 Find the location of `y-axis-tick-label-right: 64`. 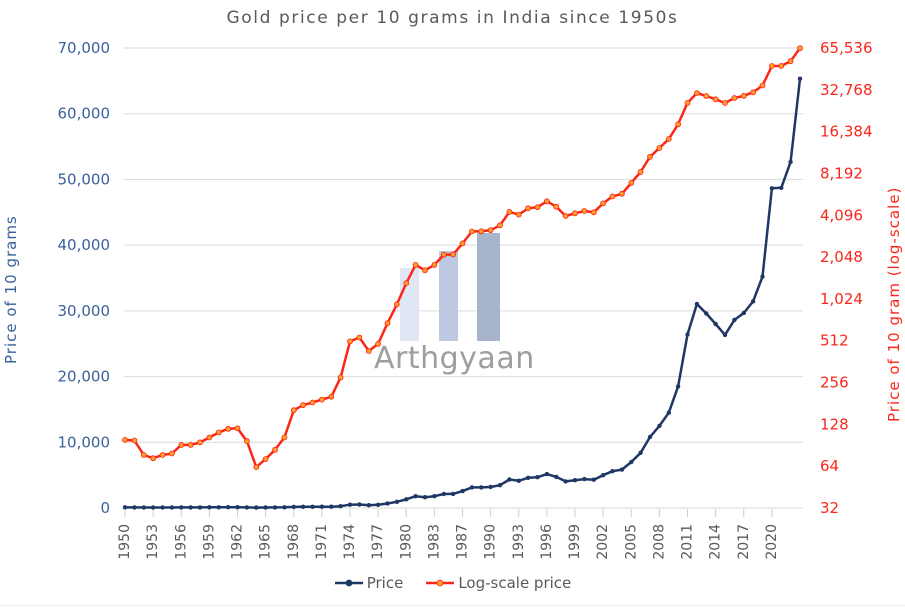

y-axis-tick-label-right: 64 is located at coordinates (829, 466).